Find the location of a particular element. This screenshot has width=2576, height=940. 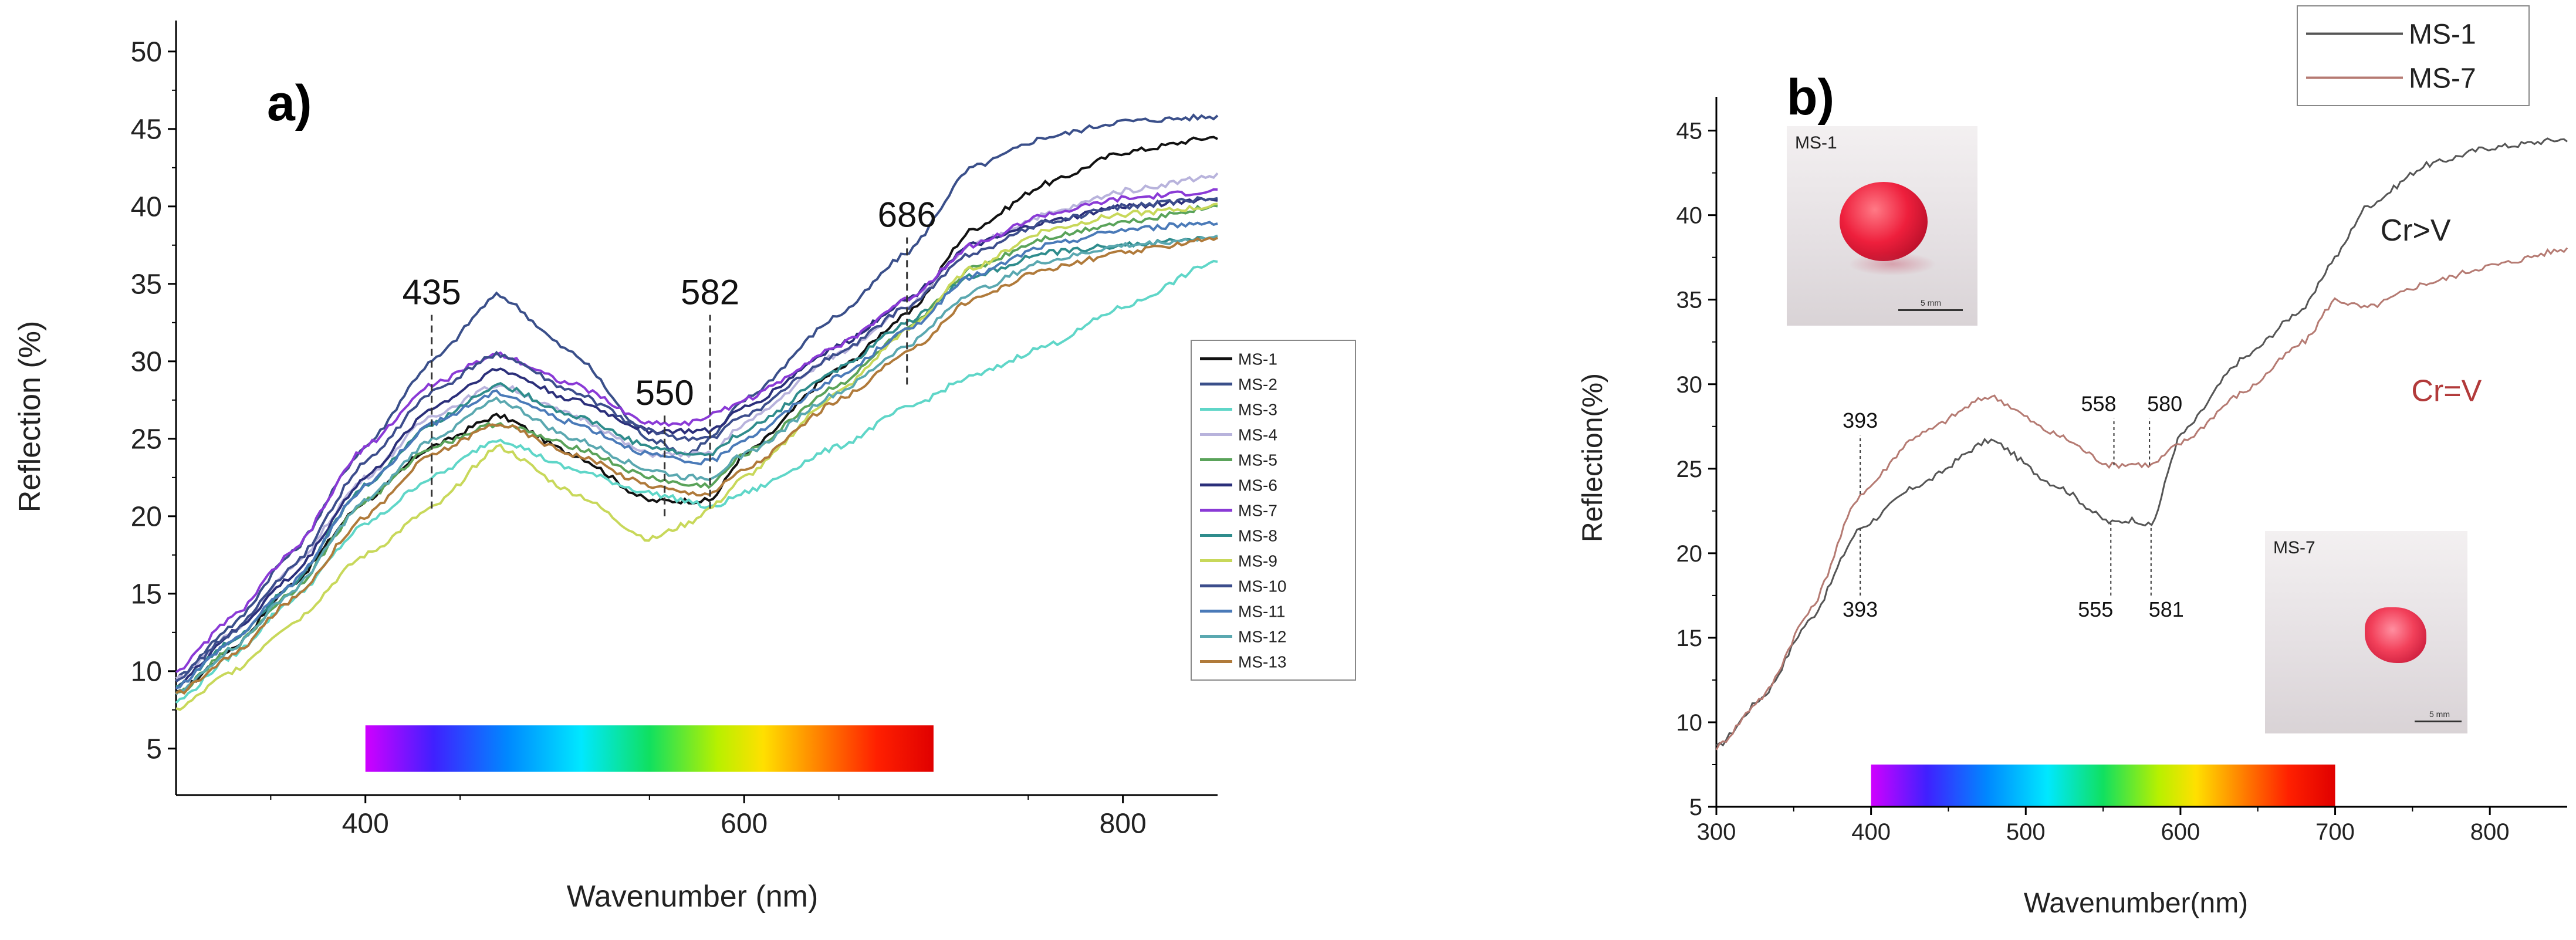

legend-label: MS-8 is located at coordinates (1257, 535).